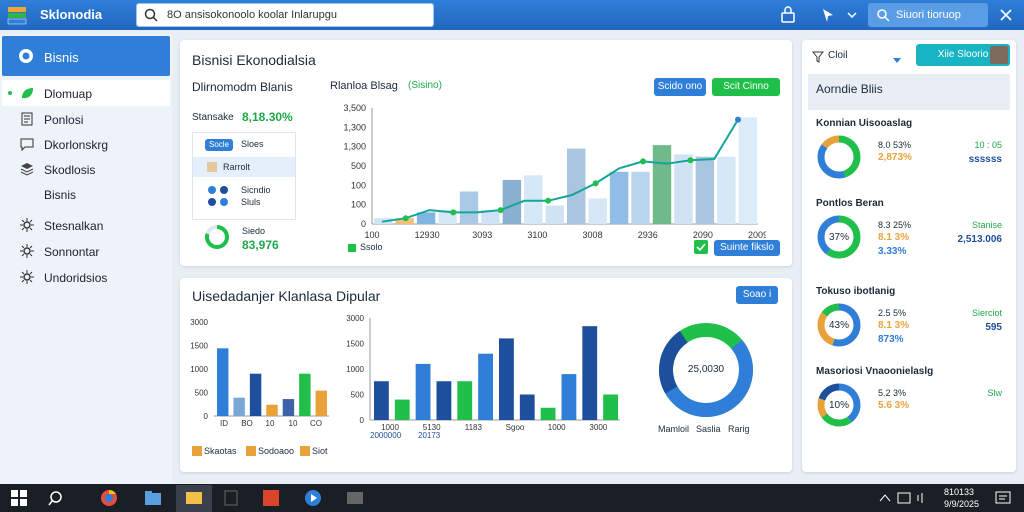 This screenshot has width=1024, height=512. I want to click on sidebar-item-label: Bisnis, so click(60, 195).